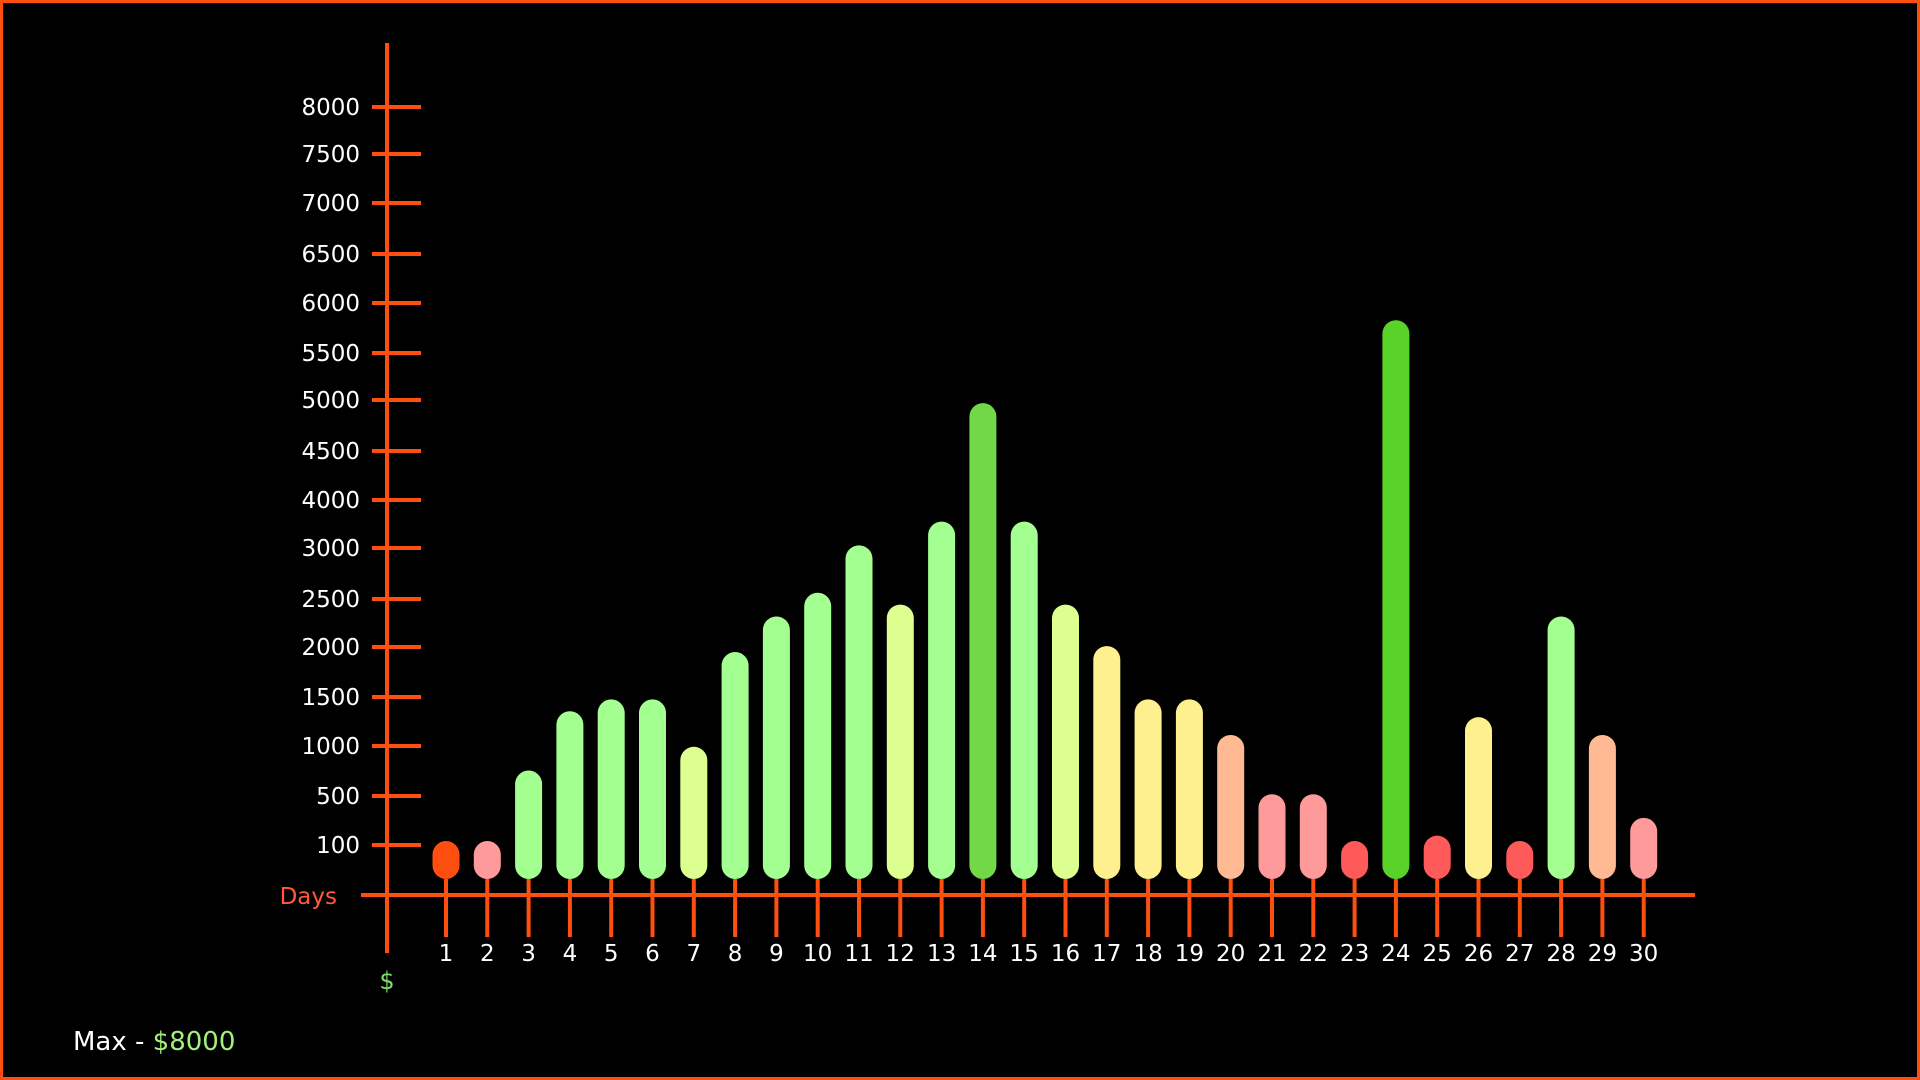  Describe the element at coordinates (330, 354) in the screenshot. I see `y-tick-label: 5500` at that location.